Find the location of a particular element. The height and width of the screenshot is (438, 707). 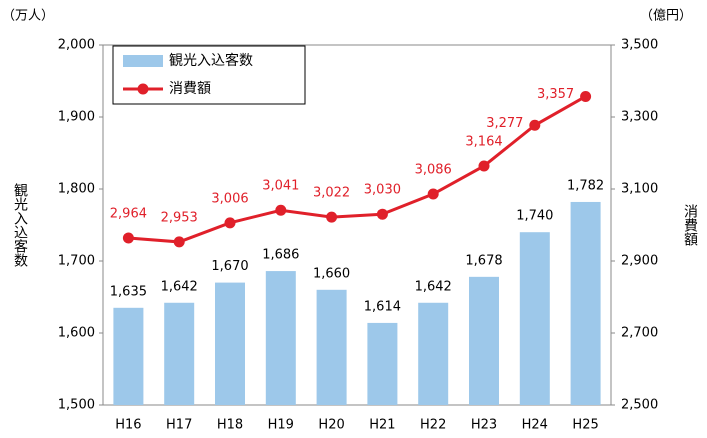

x-tick-label: H25 is located at coordinates (585, 425).